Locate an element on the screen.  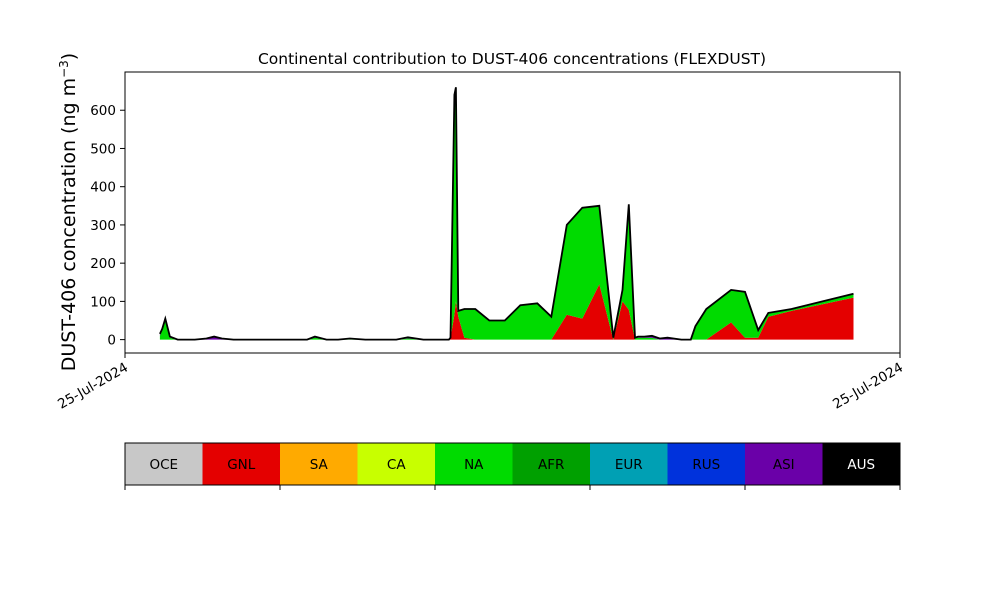
legend-swatch-gnl is located at coordinates (241, 464).